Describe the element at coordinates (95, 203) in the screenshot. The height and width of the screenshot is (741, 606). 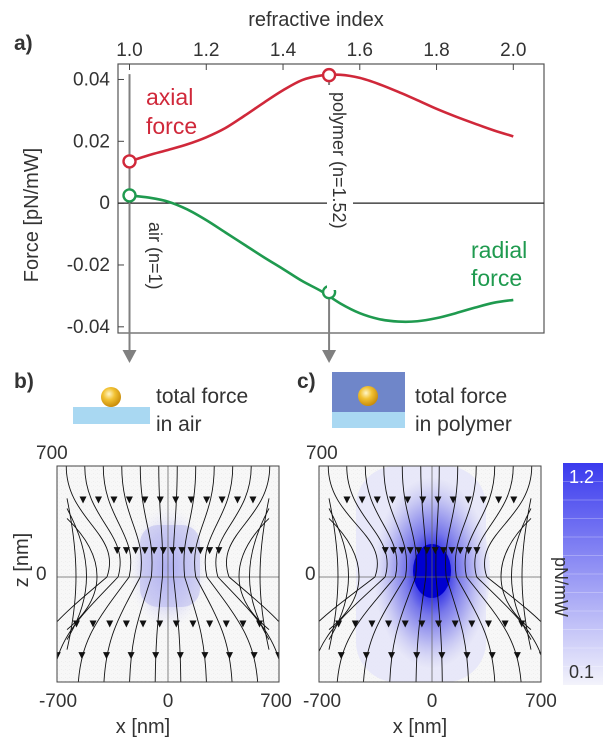
I see `chart-a-y-ticks: 0.04 0.02 0 -0.02 -0.04` at that location.